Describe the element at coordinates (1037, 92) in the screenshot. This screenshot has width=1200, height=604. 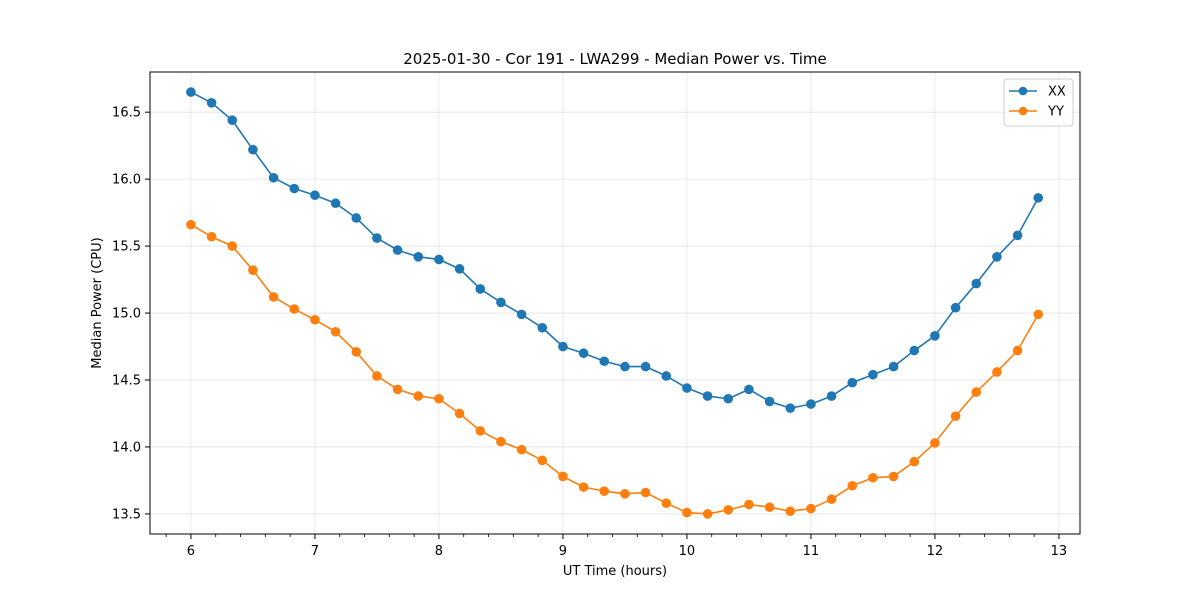
I see `legend-entry-xx: XX` at that location.